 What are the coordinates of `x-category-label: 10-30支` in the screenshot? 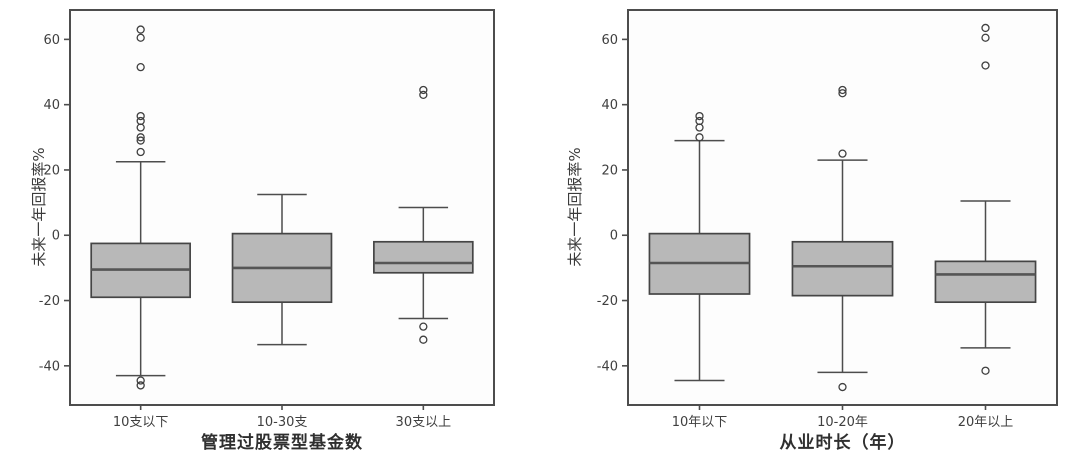 It's located at (282, 422).